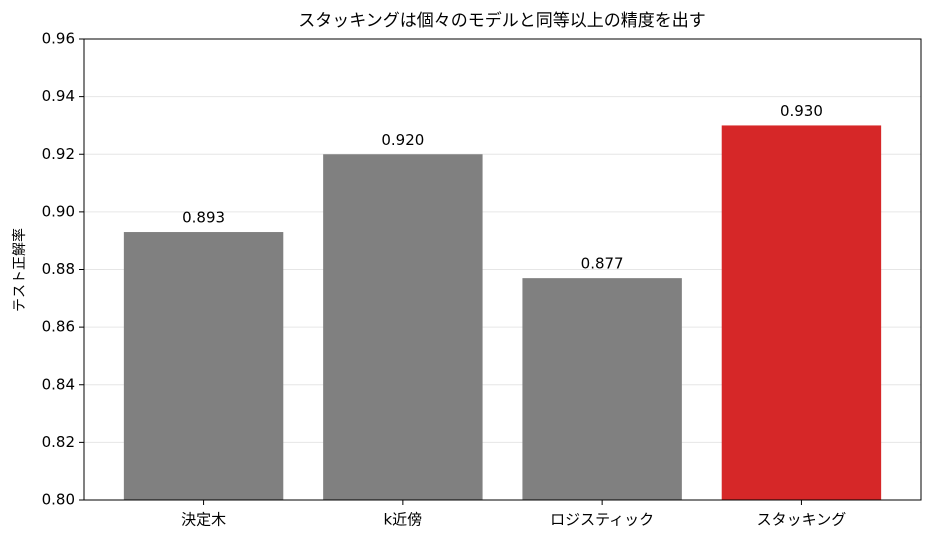 The width and height of the screenshot is (932, 541). What do you see at coordinates (19, 270) in the screenshot?
I see `y-axis-label: テスト正解率` at bounding box center [19, 270].